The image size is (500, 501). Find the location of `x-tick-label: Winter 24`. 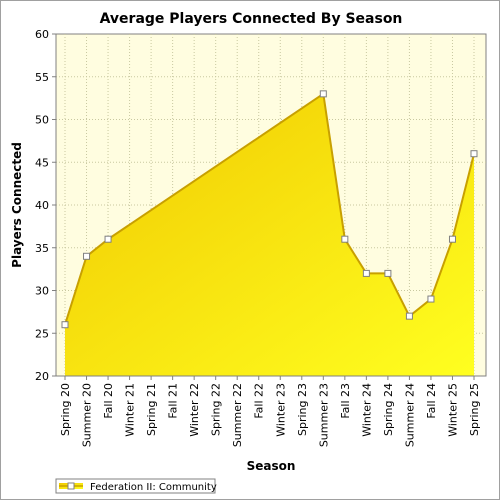

x-tick-label: Winter 24 is located at coordinates (366, 410).